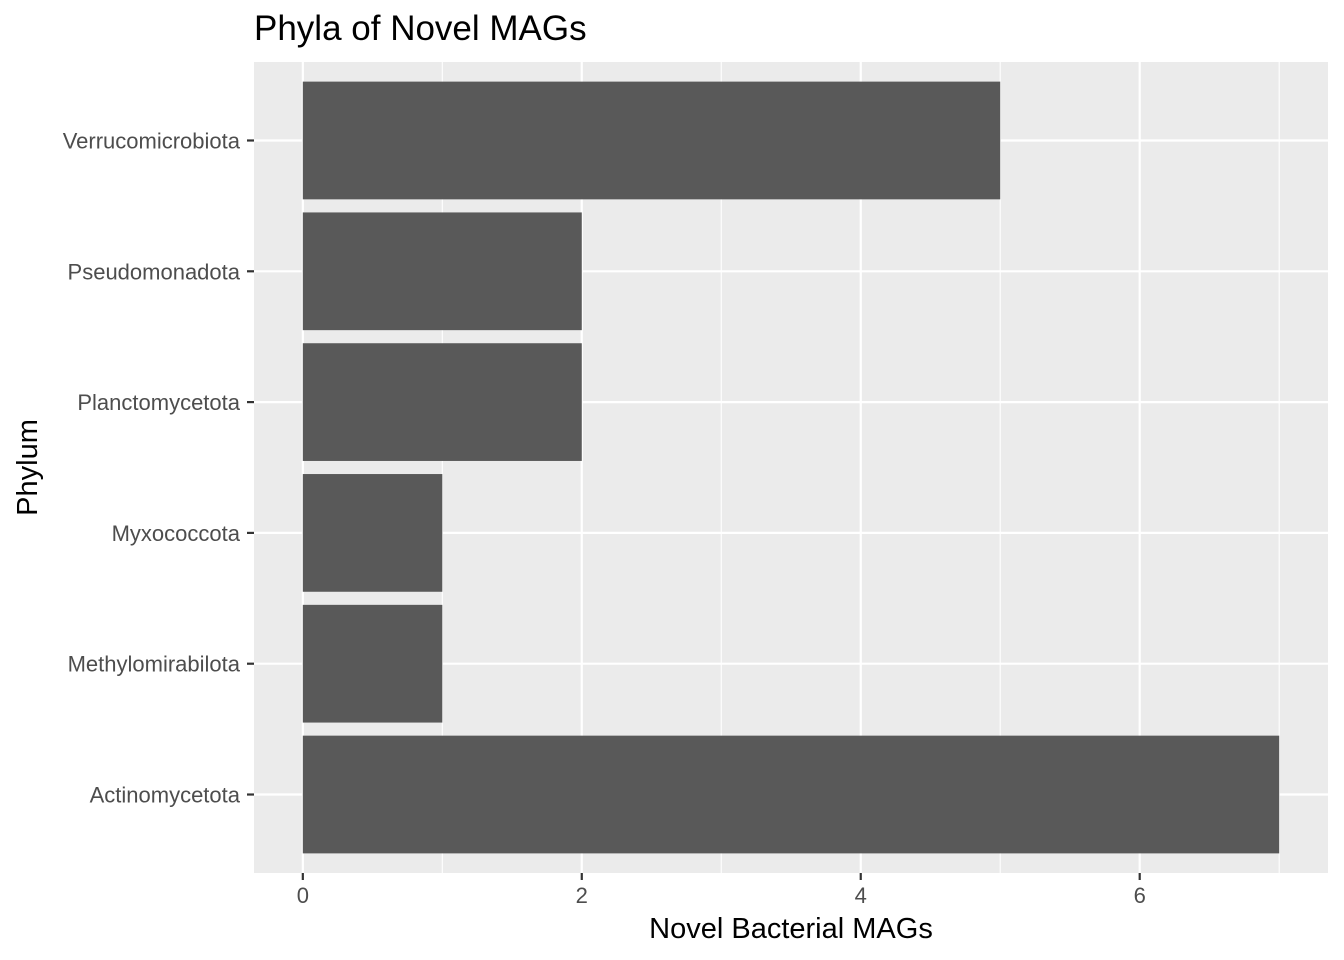 This screenshot has width=1344, height=960. What do you see at coordinates (442, 402) in the screenshot?
I see `bar-planctomycetota` at bounding box center [442, 402].